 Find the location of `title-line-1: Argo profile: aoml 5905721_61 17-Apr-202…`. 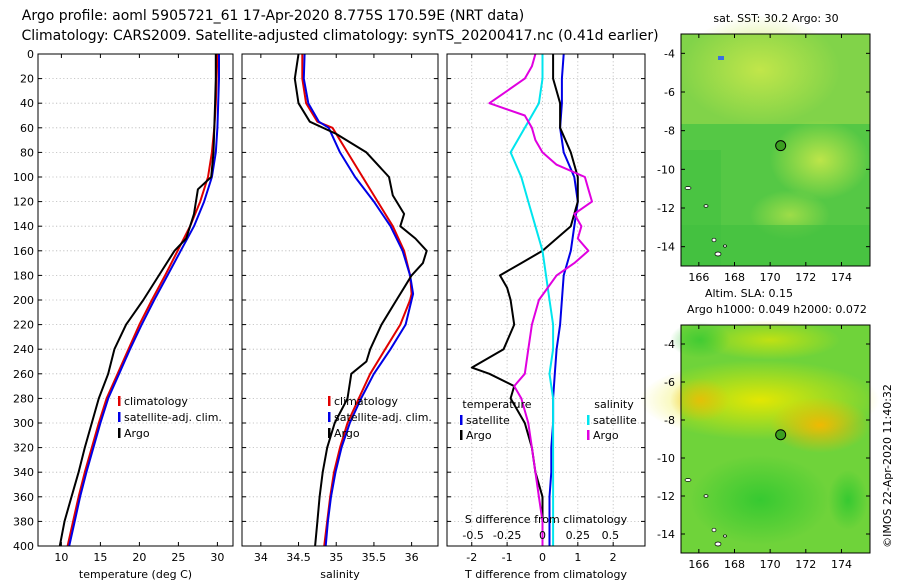

title-line-1: Argo profile: aoml 5905721_61 17-Apr-202… is located at coordinates (273, 16).